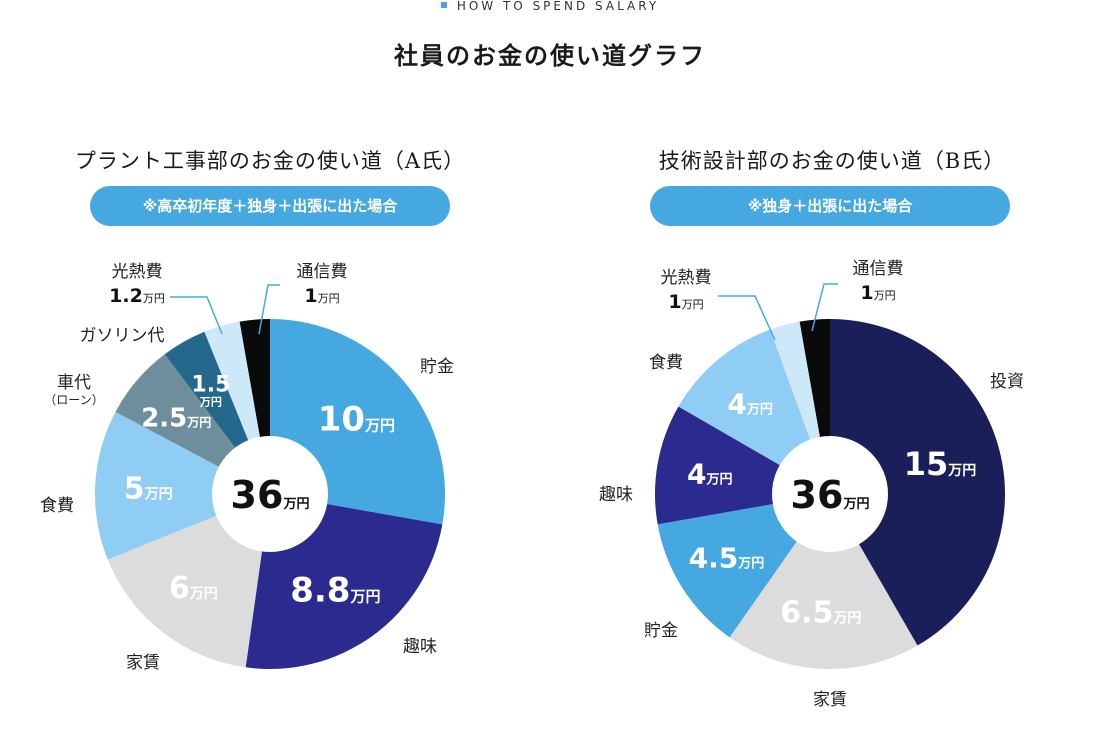 Image resolution: width=1100 pixels, height=750 pixels. What do you see at coordinates (210, 402) in the screenshot?
I see `chart-a-value-unit-5: 万円` at bounding box center [210, 402].